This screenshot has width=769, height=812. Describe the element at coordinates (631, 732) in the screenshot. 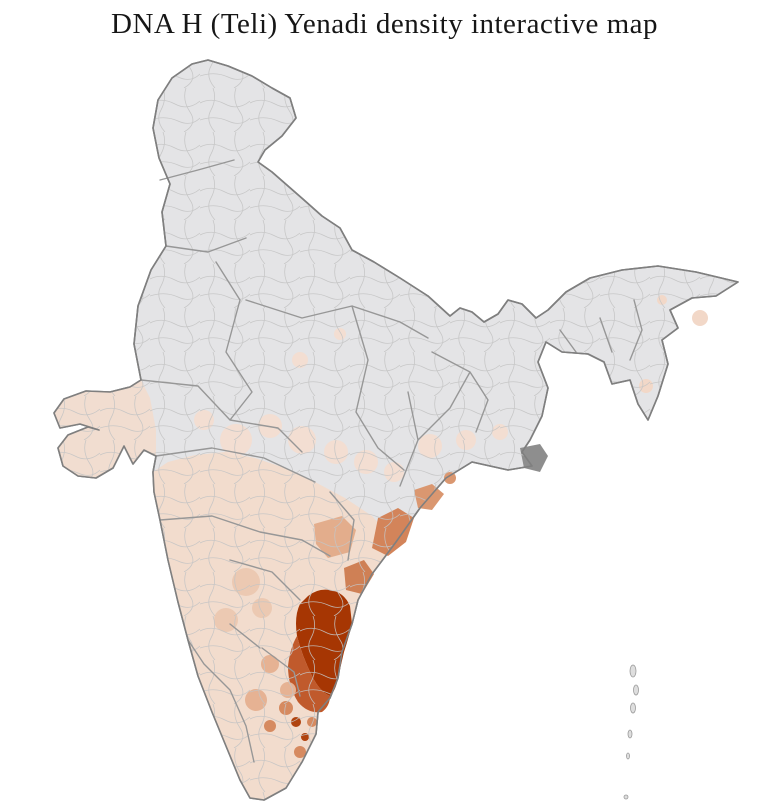

I see `region-andaman-nicobar-islands` at that location.